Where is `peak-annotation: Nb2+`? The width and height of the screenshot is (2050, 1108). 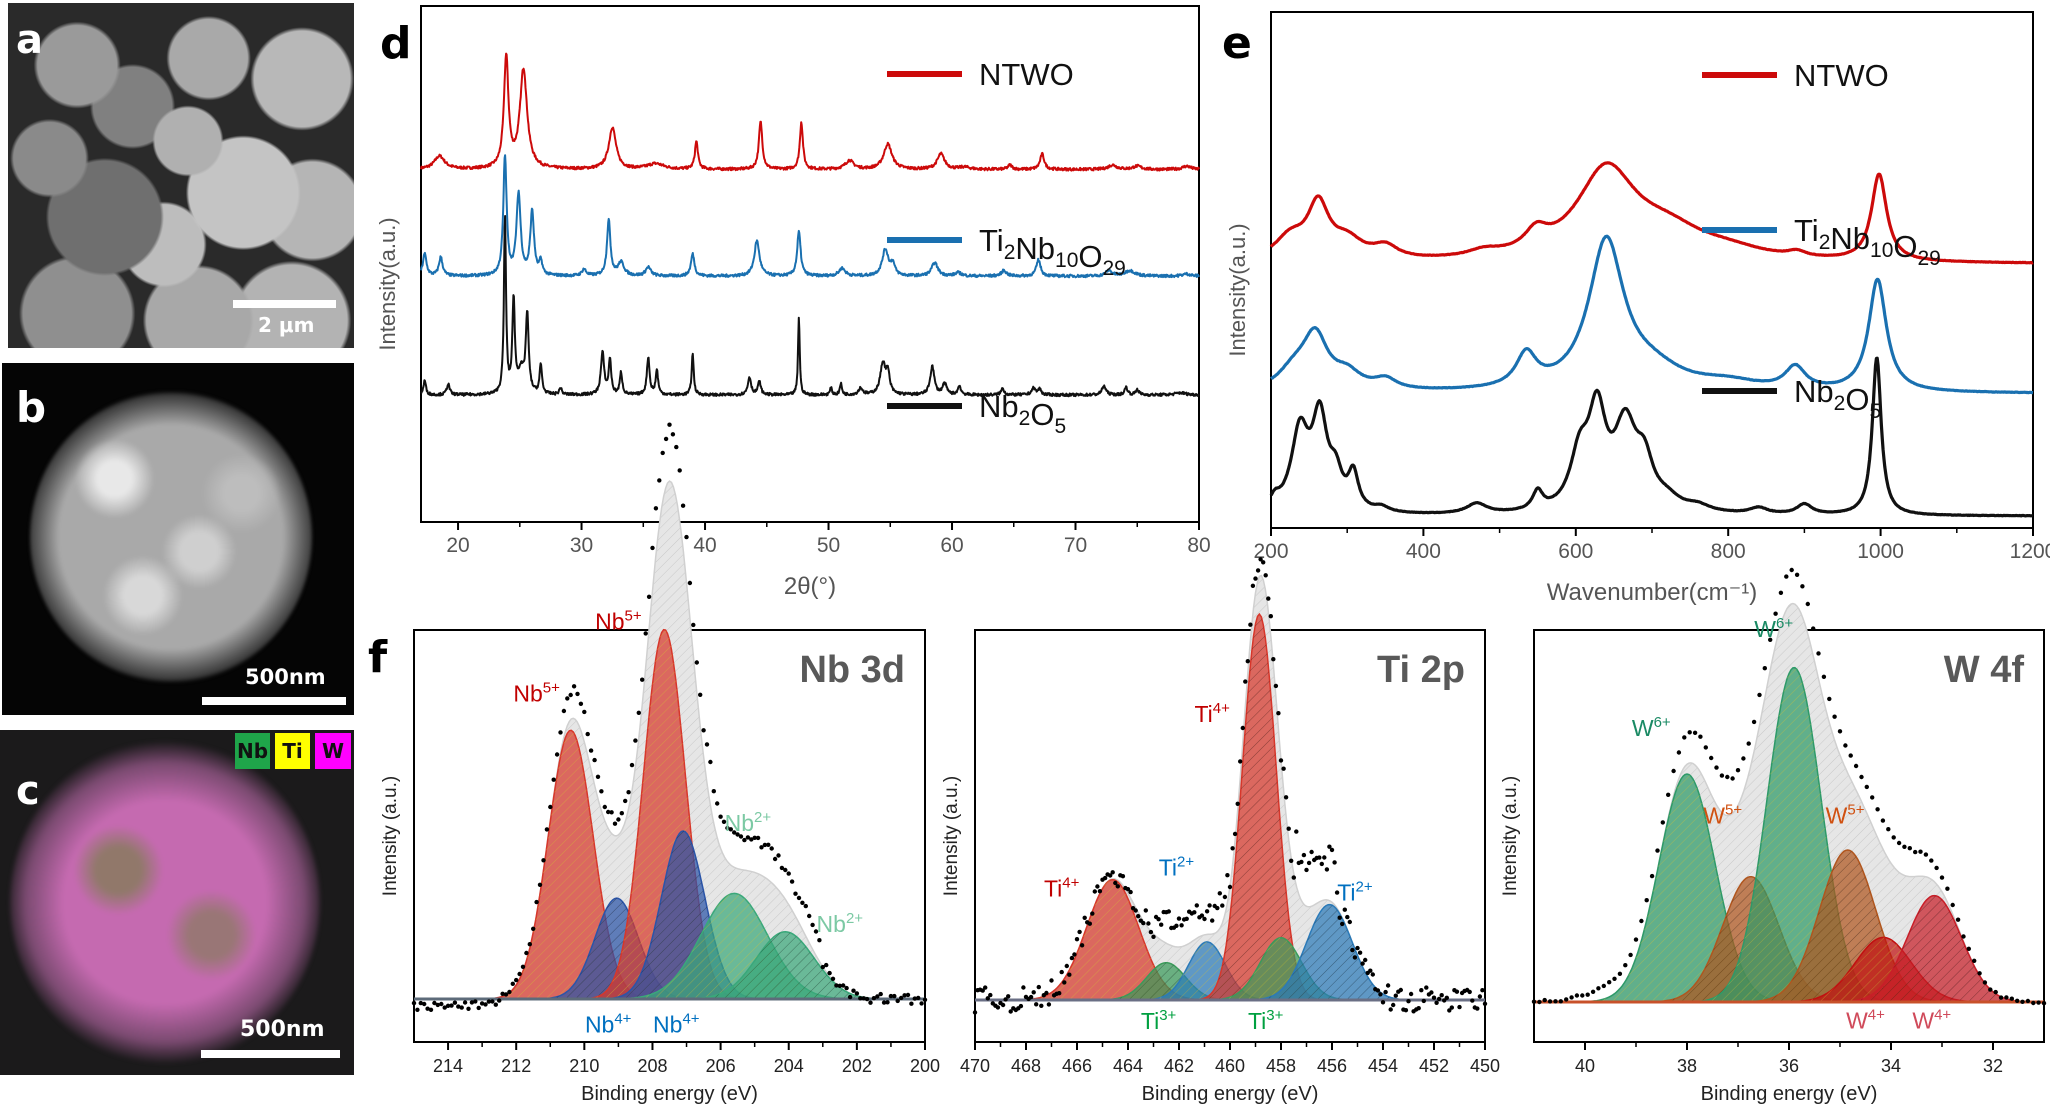
peak-annotation: Nb2+ is located at coordinates (840, 923).